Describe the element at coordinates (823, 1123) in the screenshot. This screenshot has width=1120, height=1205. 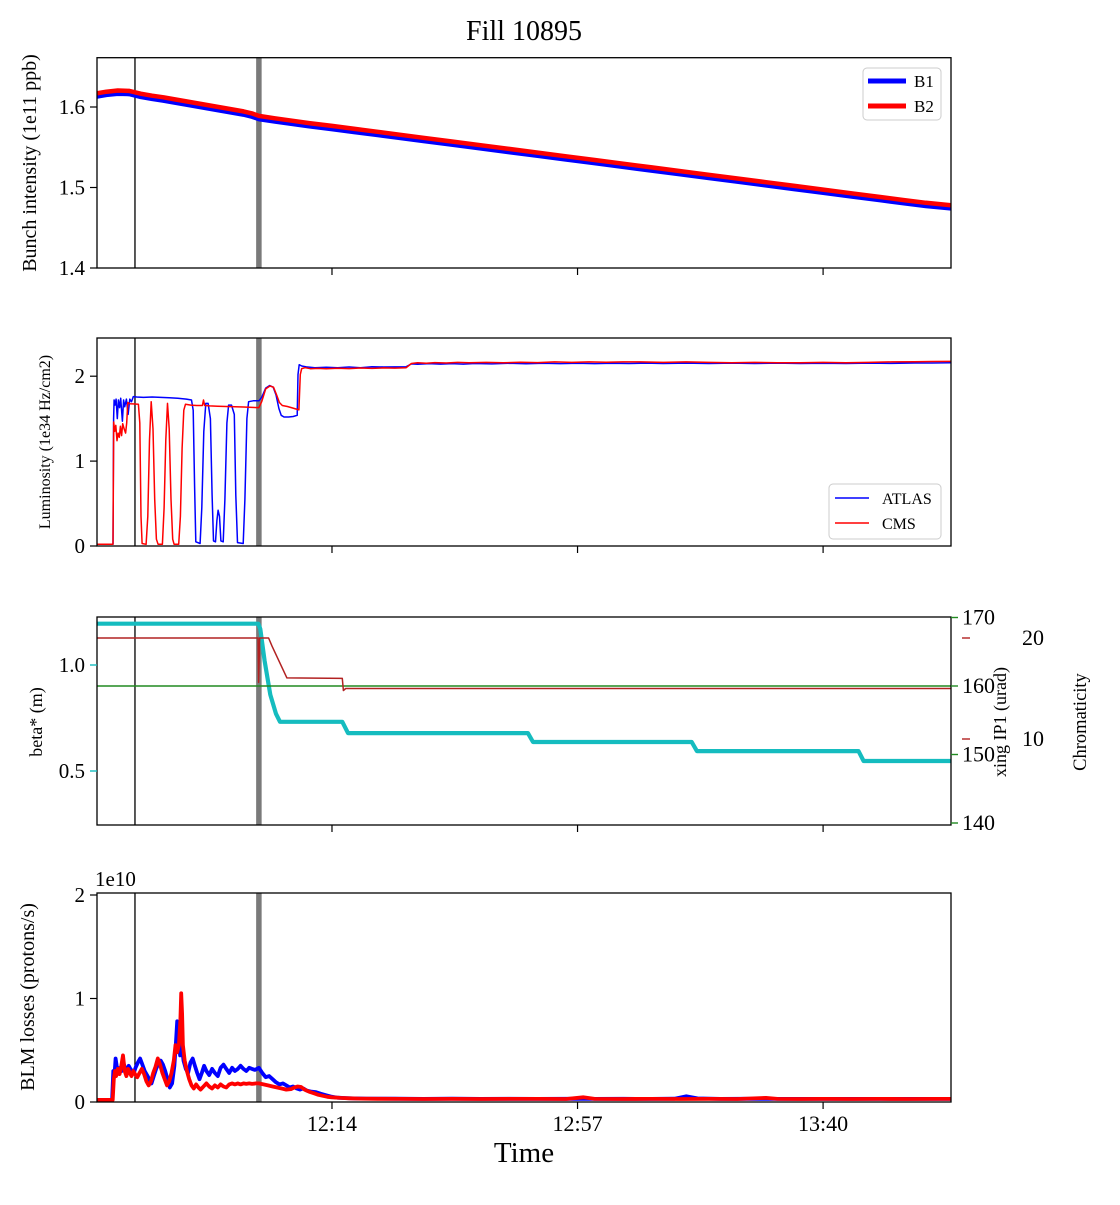
I see `x-tick-label: 13:40` at that location.